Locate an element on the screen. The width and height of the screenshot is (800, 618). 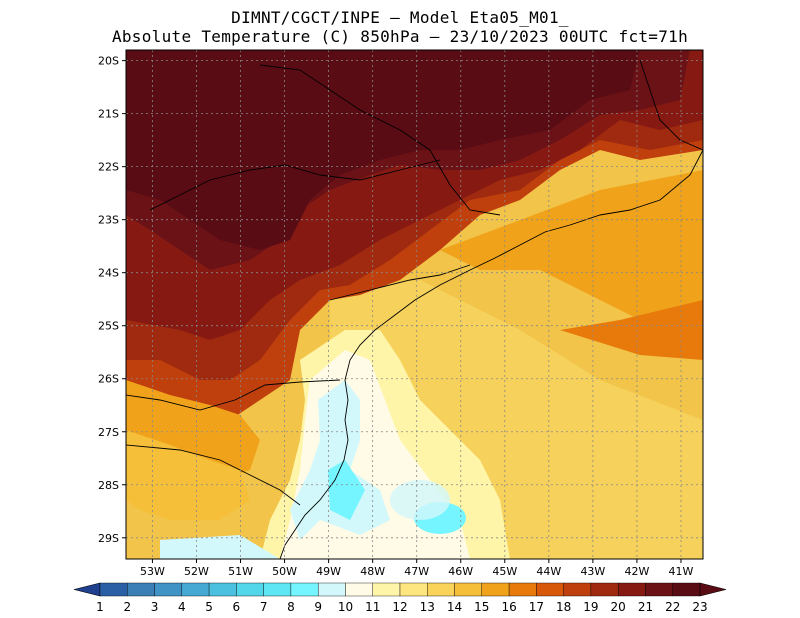
colorbar-label: 21 is located at coordinates (645, 607).